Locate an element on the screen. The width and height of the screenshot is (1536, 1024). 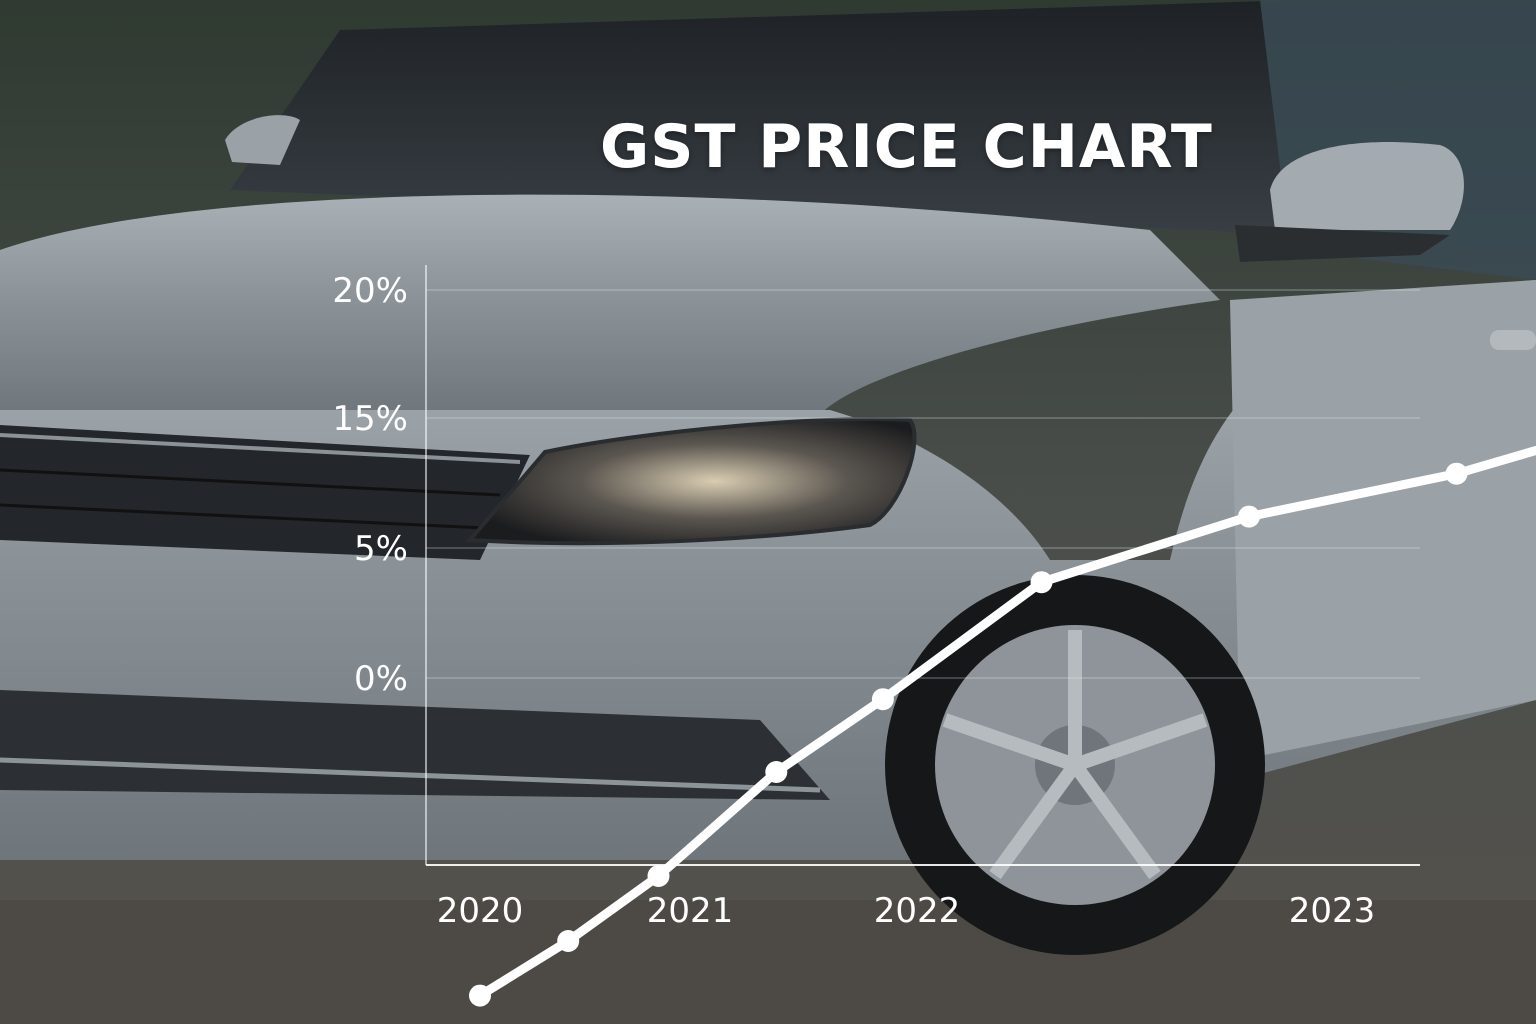
right-mirror is located at coordinates (1367, 186).